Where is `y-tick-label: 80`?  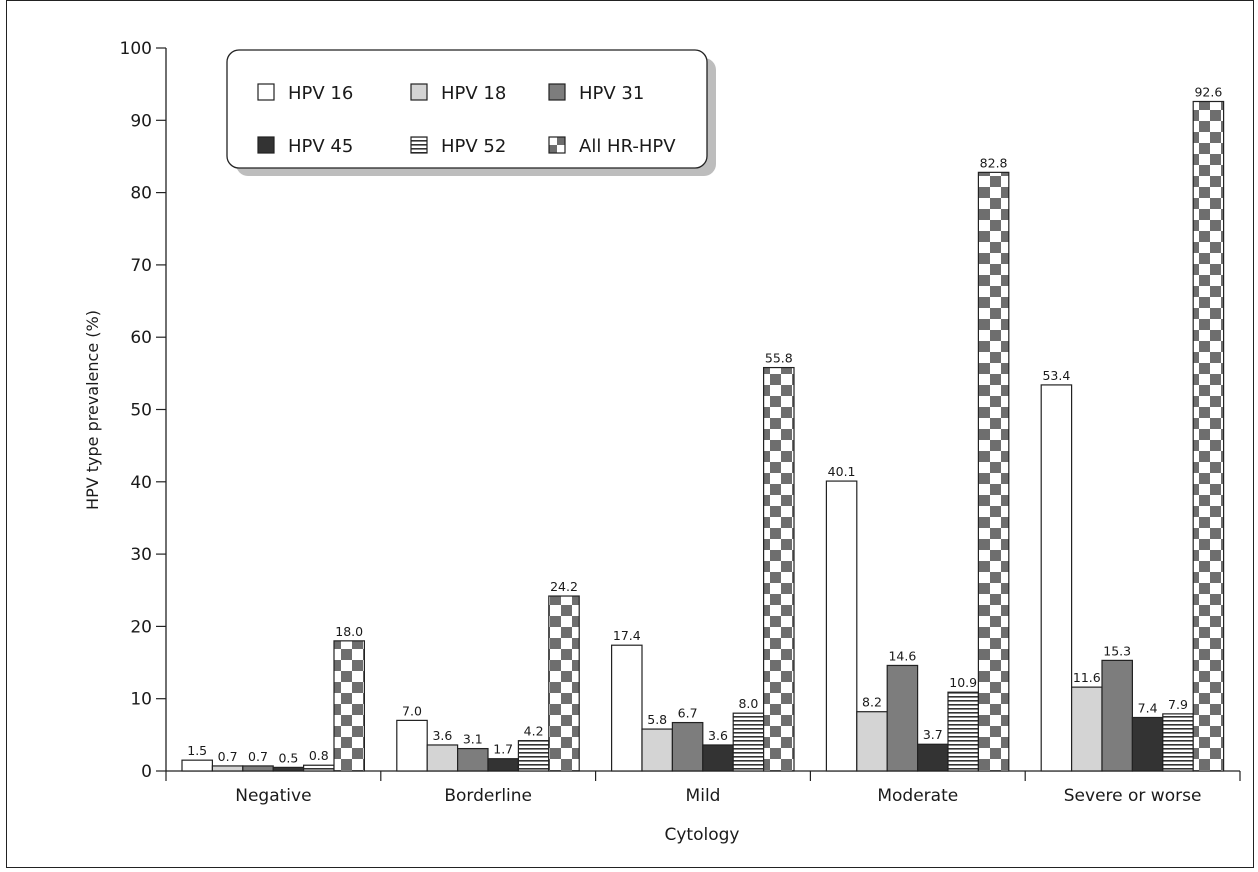
y-tick-label: 80 is located at coordinates (141, 194).